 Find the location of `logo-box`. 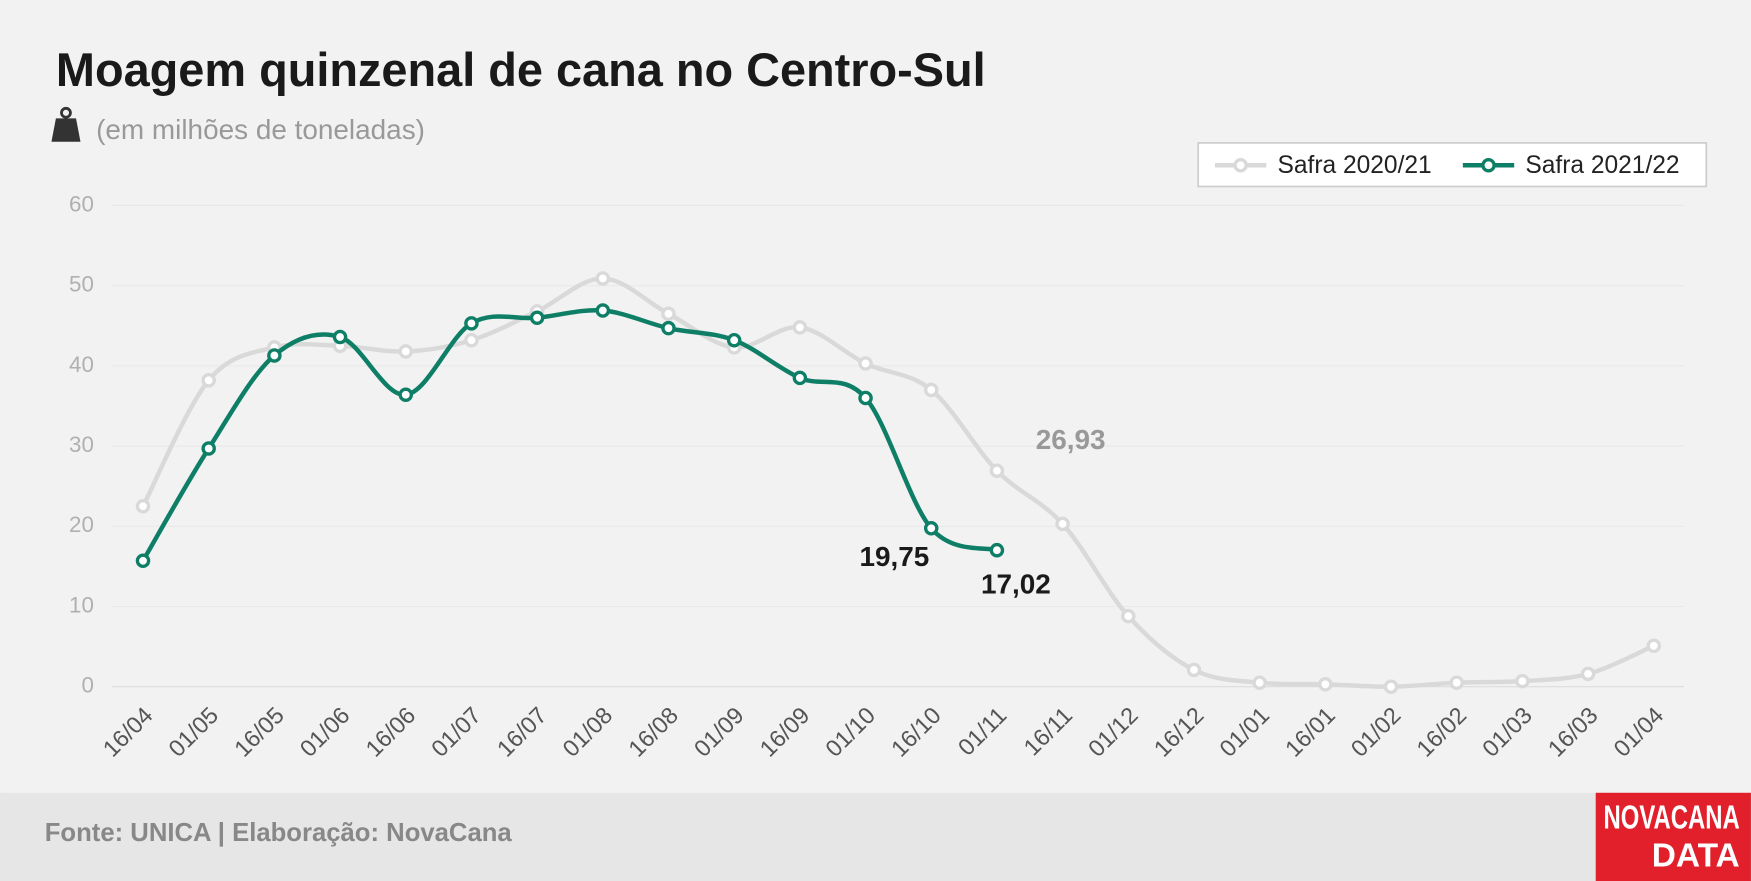

logo-box is located at coordinates (1673, 836).